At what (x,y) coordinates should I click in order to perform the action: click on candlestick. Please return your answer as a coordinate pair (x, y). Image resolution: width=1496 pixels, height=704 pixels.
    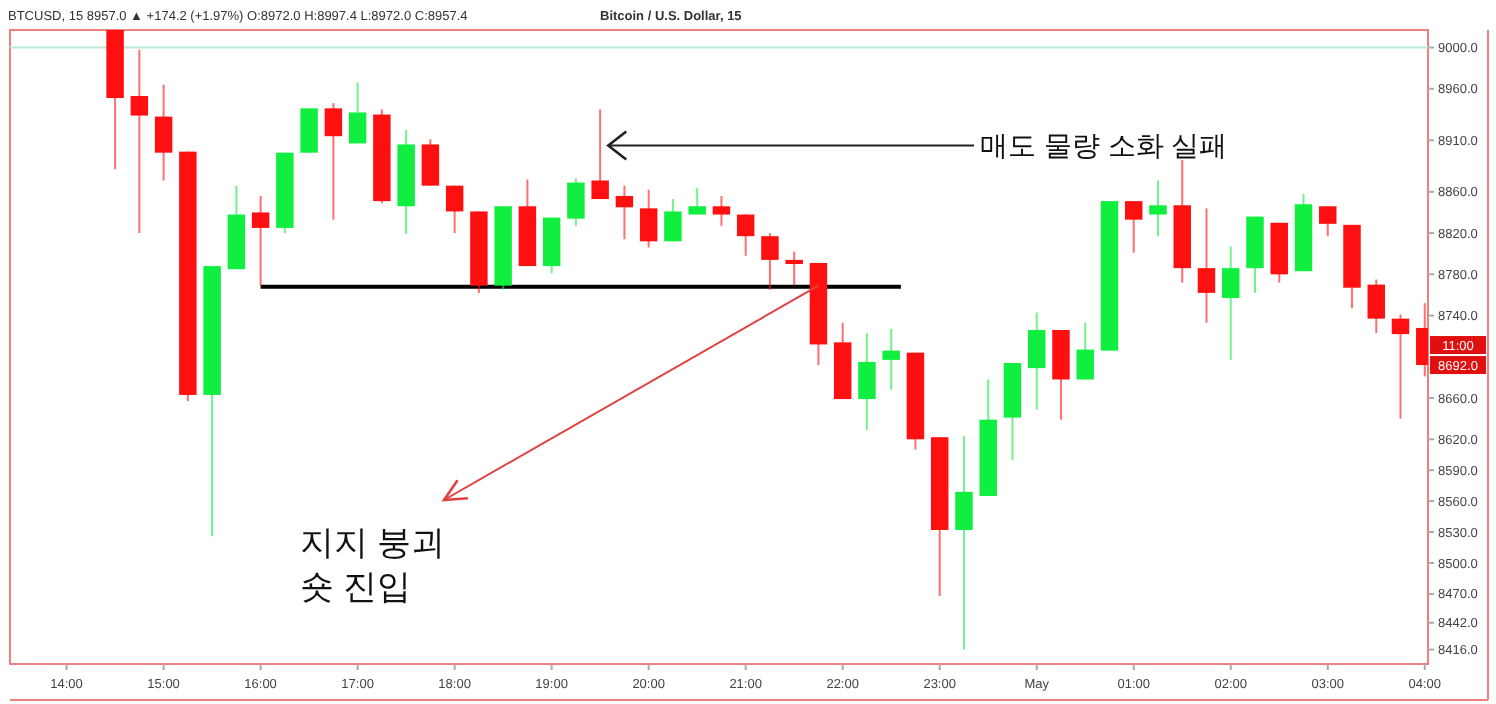
    Looking at the image, I should click on (309, 130).